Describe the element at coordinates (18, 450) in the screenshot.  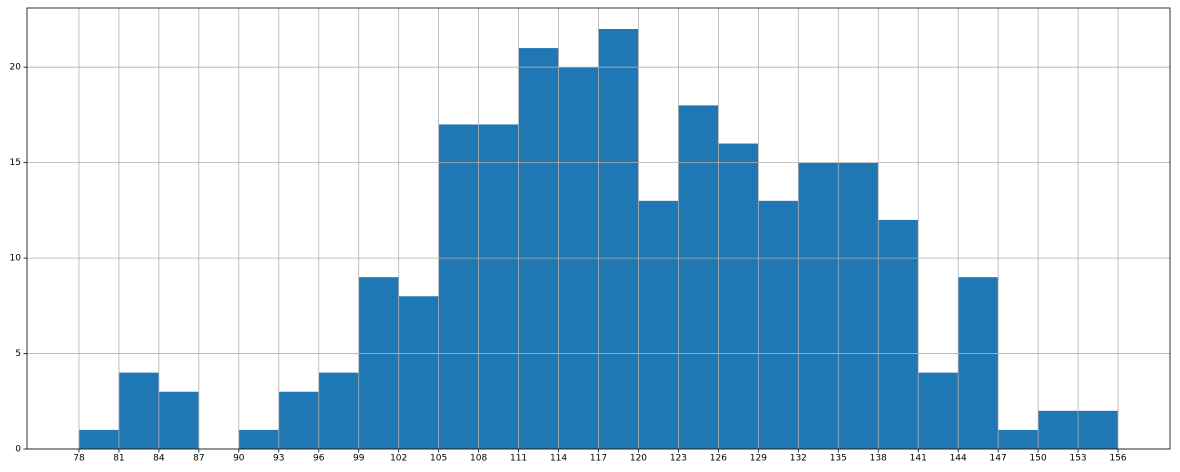
I see `y-tick-label: 0` at that location.